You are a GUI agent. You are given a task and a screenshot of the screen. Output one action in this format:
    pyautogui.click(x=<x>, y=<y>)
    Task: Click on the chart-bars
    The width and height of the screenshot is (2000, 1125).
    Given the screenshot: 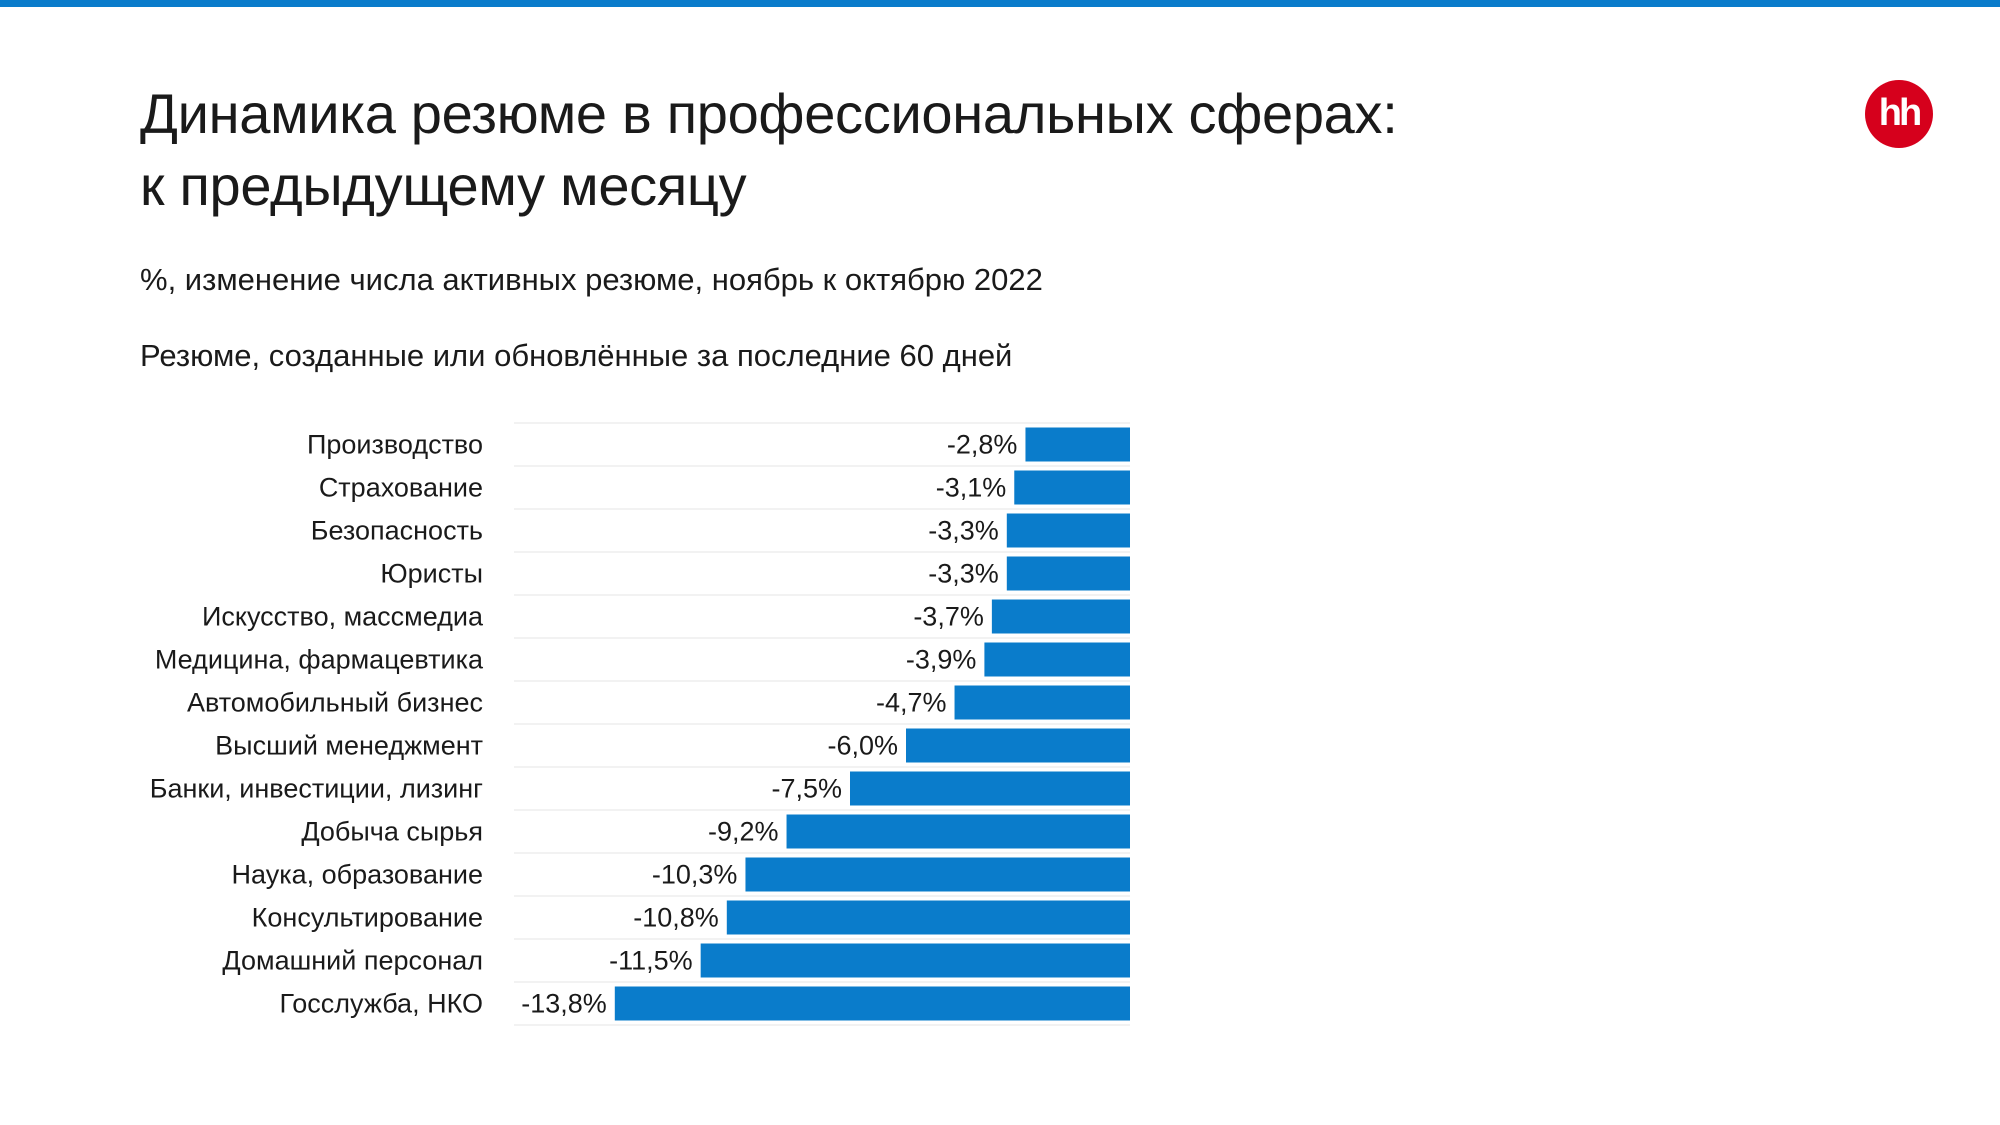 What is the action you would take?
    pyautogui.click(x=872, y=724)
    